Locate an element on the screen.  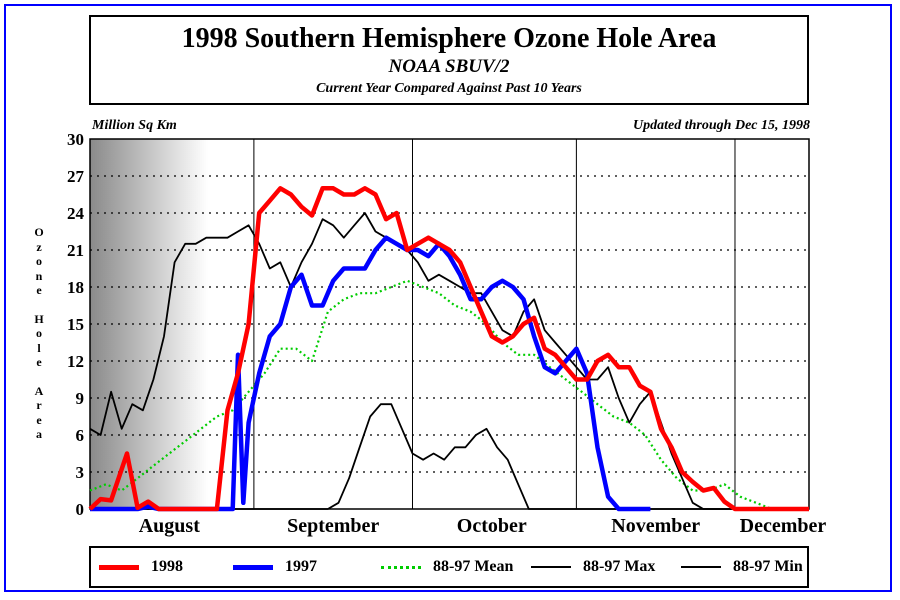
x-month-label: November is located at coordinates (655, 526).